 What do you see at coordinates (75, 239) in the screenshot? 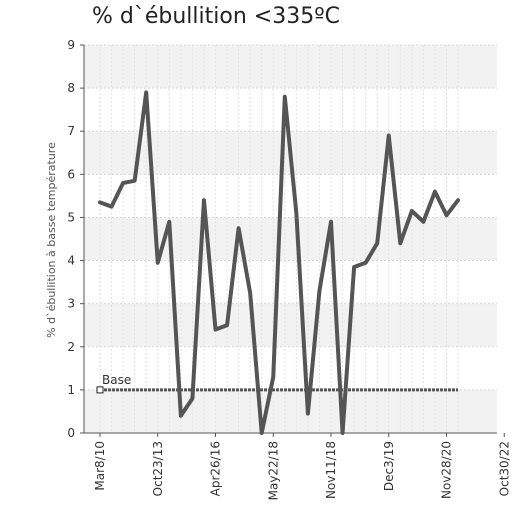
I see `y-tick-labels: 0 1 2 3 4 5 6 7 8 9` at bounding box center [75, 239].